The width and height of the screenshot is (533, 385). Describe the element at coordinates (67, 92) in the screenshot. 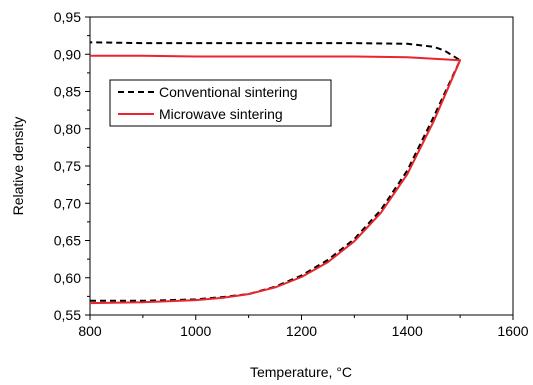

I see `y-tick-label: 0,85` at that location.